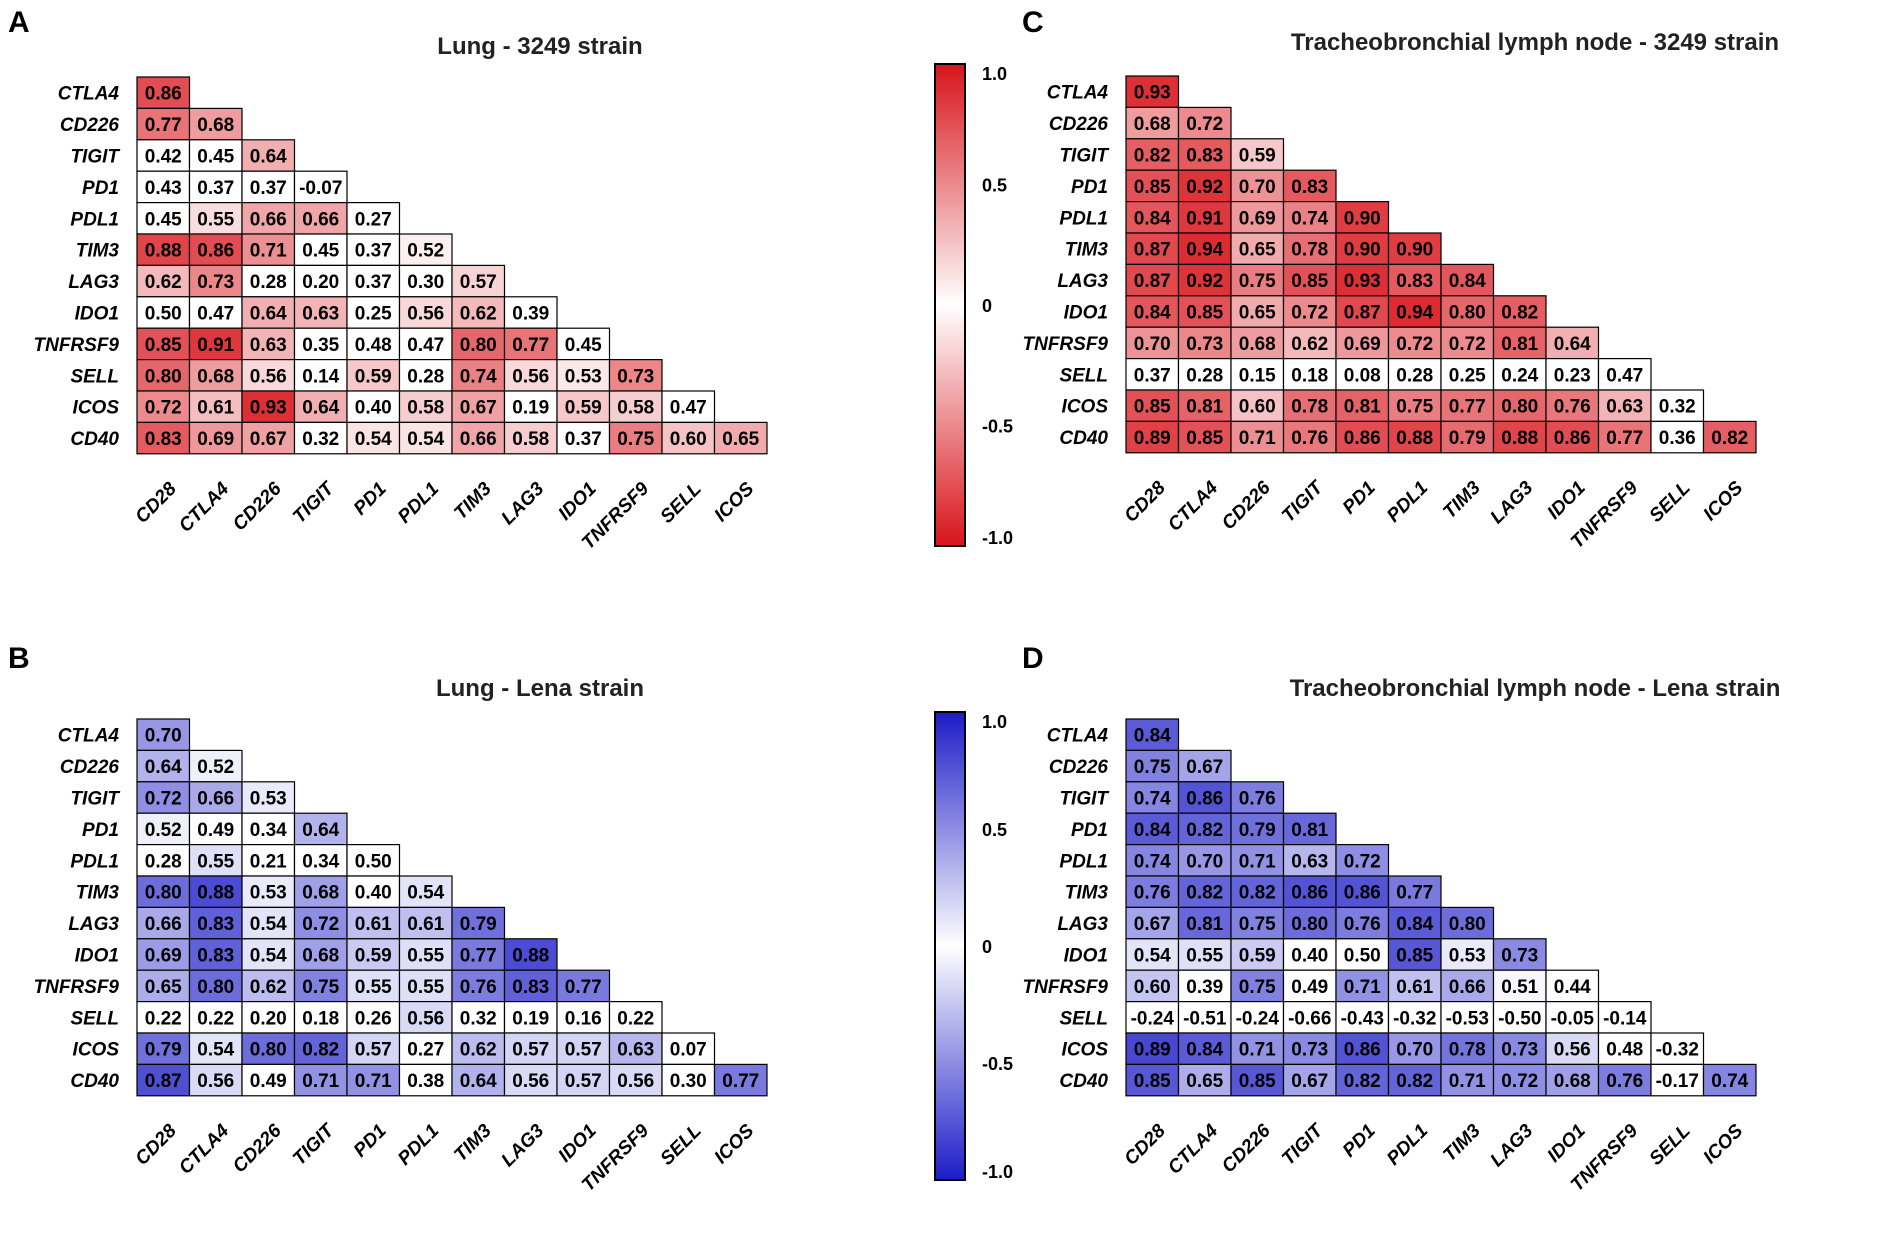 The image size is (1904, 1258). Describe the element at coordinates (157, 1145) in the screenshot. I see `col-label-cd28: CD28` at that location.